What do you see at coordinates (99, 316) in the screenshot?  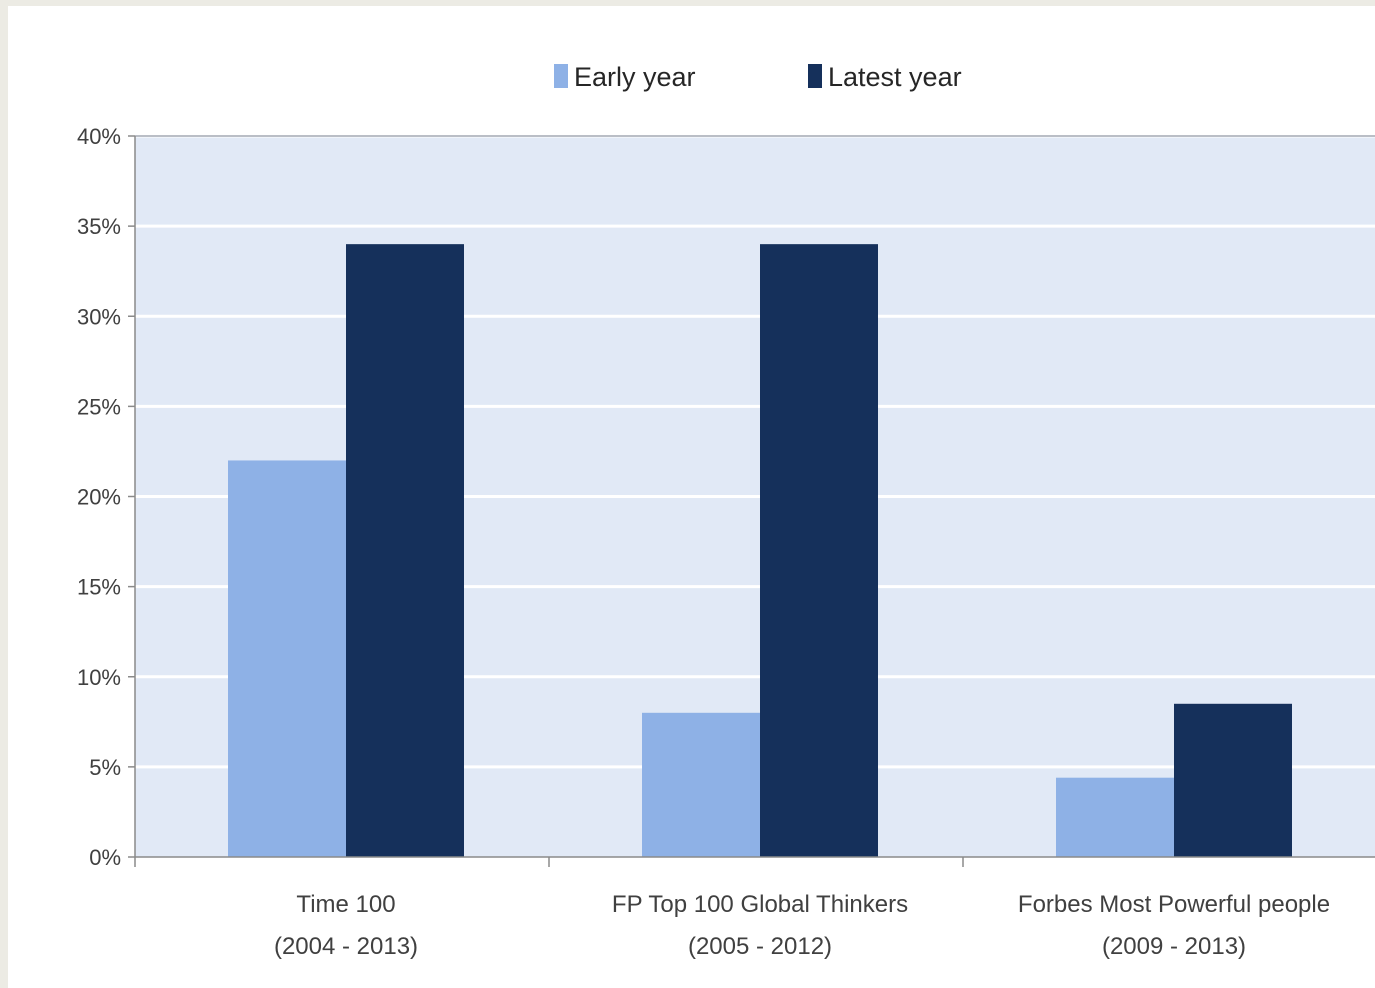 I see `y-tick-label: 30%` at bounding box center [99, 316].